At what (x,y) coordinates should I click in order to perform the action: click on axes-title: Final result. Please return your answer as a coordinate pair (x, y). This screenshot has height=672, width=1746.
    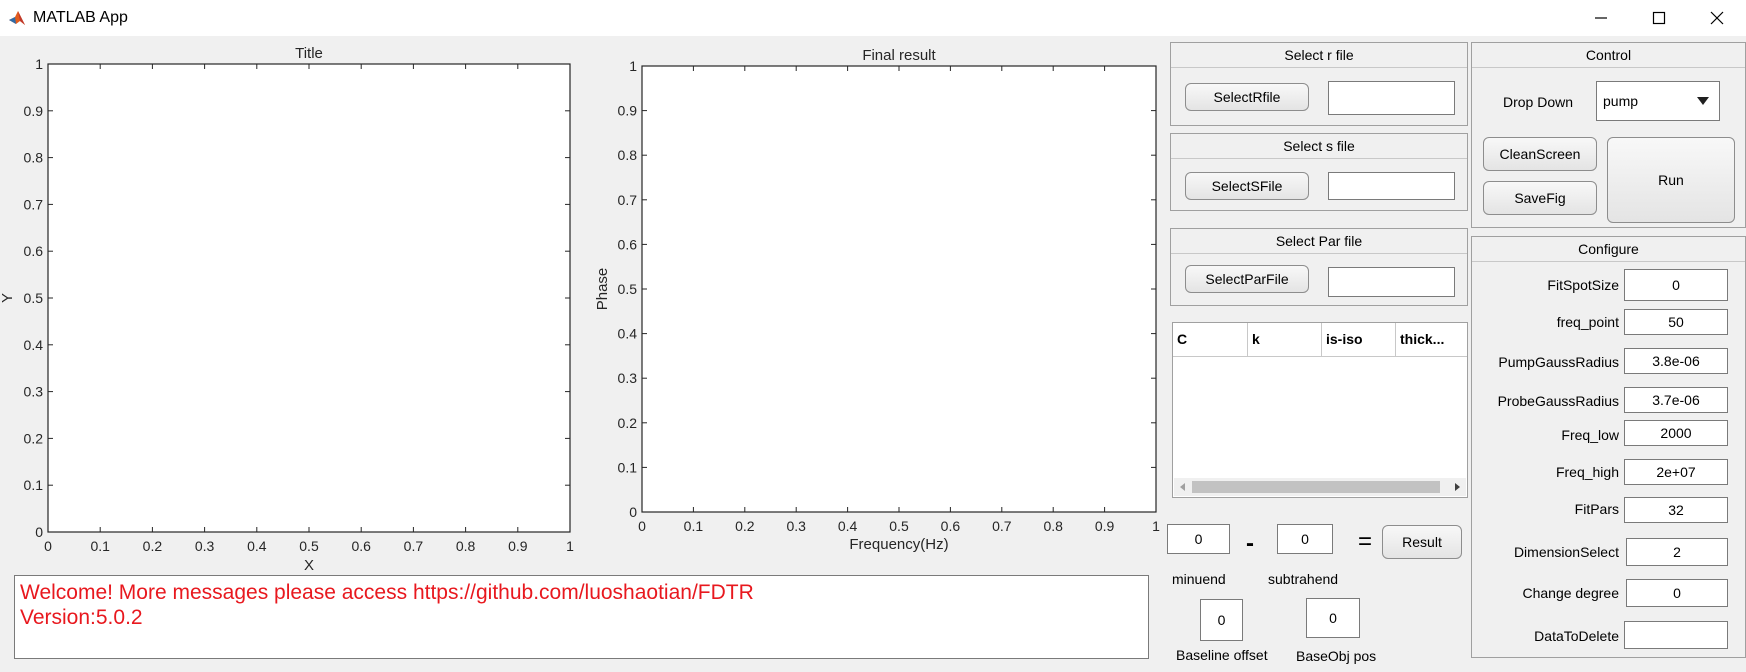
    Looking at the image, I should click on (899, 55).